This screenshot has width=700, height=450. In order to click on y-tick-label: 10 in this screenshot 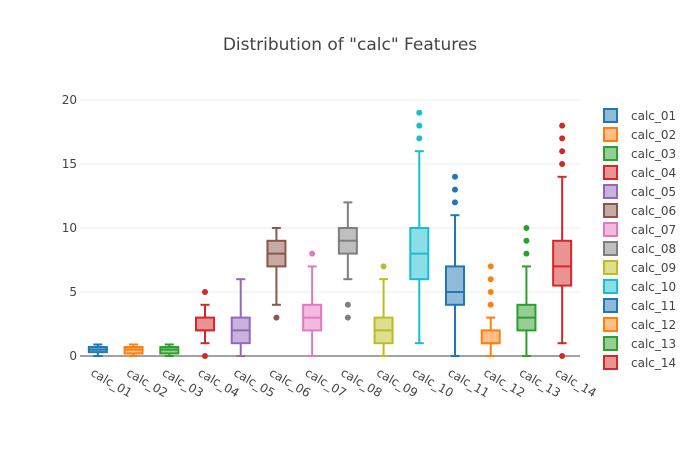, I will do `click(69, 228)`.